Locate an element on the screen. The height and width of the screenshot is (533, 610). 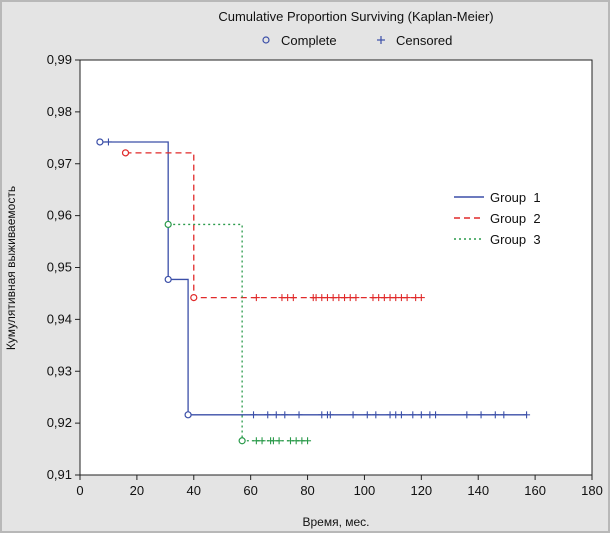
x-tick-label: 160 is located at coordinates (535, 490).